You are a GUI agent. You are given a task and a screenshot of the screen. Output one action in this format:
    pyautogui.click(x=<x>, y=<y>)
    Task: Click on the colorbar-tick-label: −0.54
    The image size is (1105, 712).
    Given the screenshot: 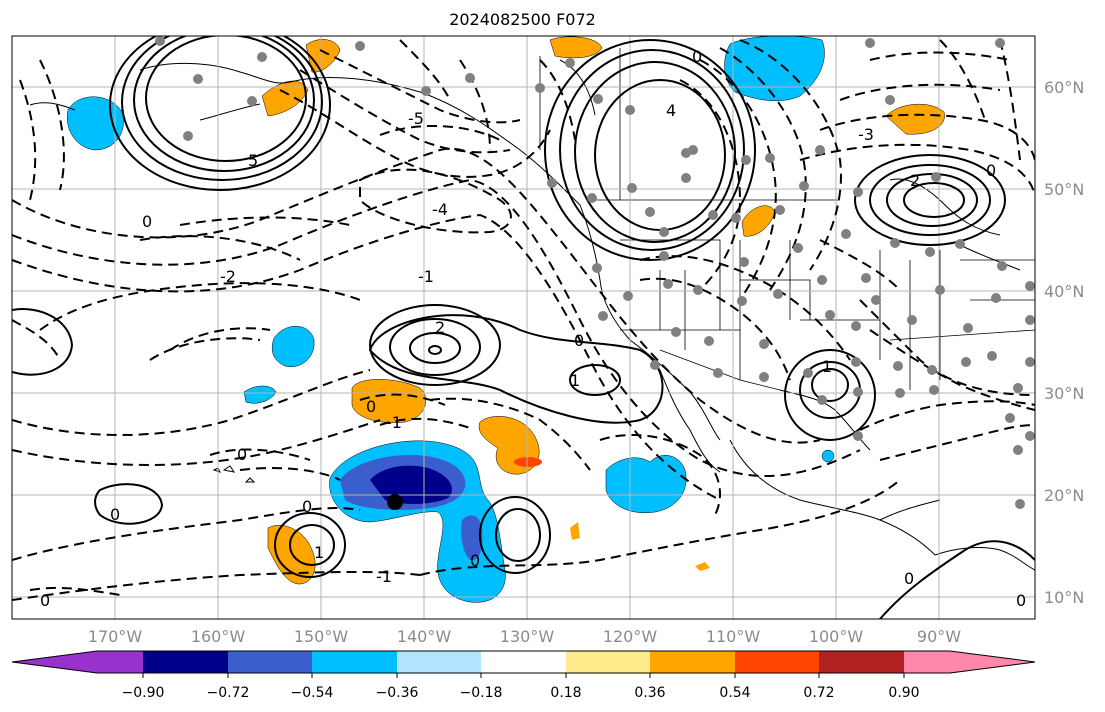 What is the action you would take?
    pyautogui.click(x=312, y=693)
    